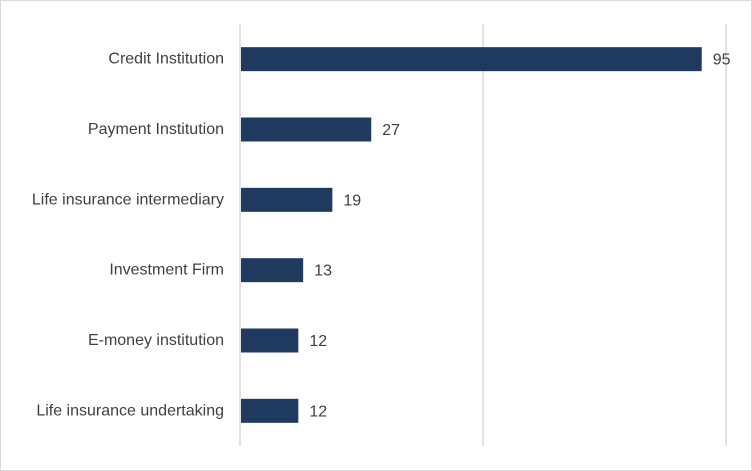 The width and height of the screenshot is (752, 471). I want to click on data-label: 27, so click(391, 130).